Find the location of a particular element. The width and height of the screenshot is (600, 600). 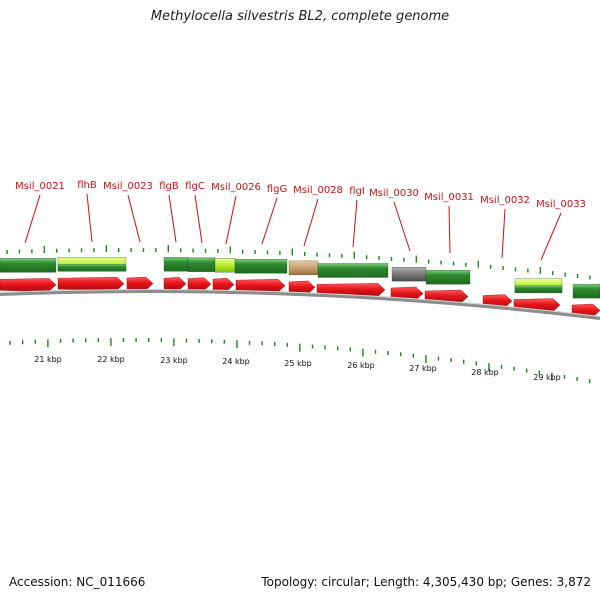

scale-label: 28 kbp is located at coordinates (485, 372).